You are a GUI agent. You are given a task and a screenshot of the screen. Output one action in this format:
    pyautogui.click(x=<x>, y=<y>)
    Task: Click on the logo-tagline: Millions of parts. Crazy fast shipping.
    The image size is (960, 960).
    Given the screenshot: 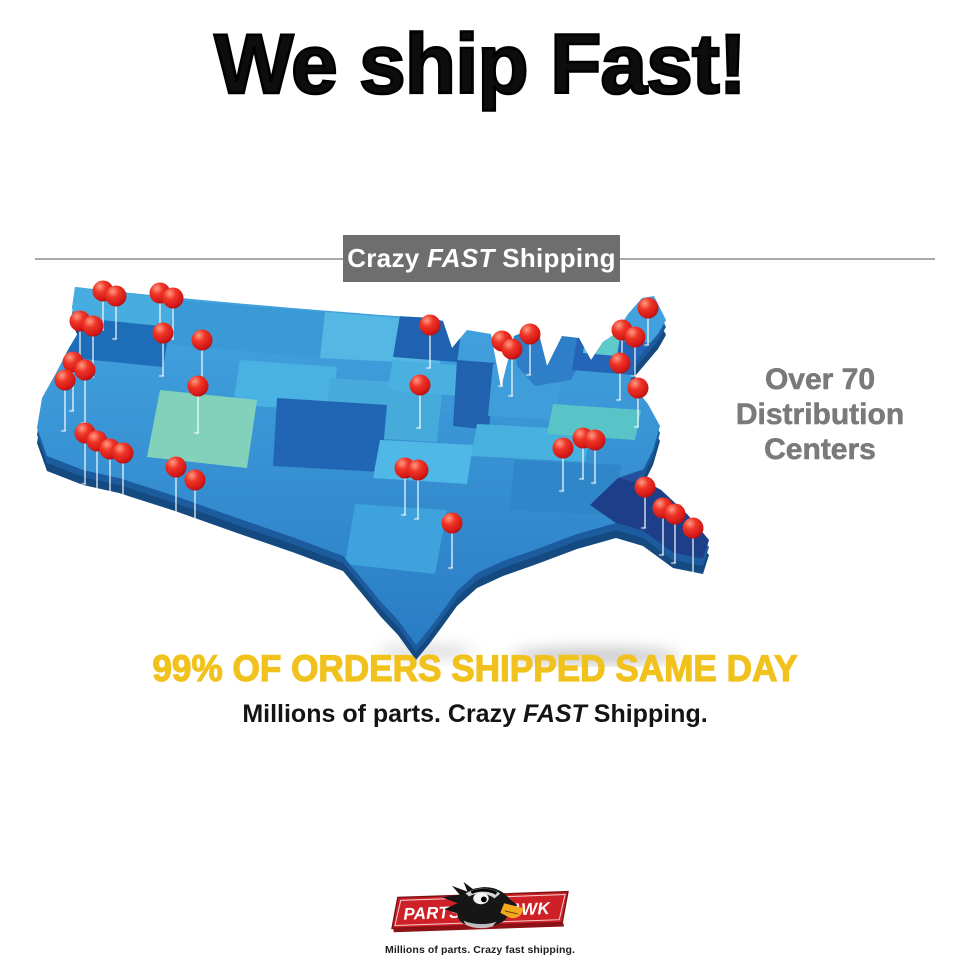 What is the action you would take?
    pyautogui.click(x=480, y=950)
    